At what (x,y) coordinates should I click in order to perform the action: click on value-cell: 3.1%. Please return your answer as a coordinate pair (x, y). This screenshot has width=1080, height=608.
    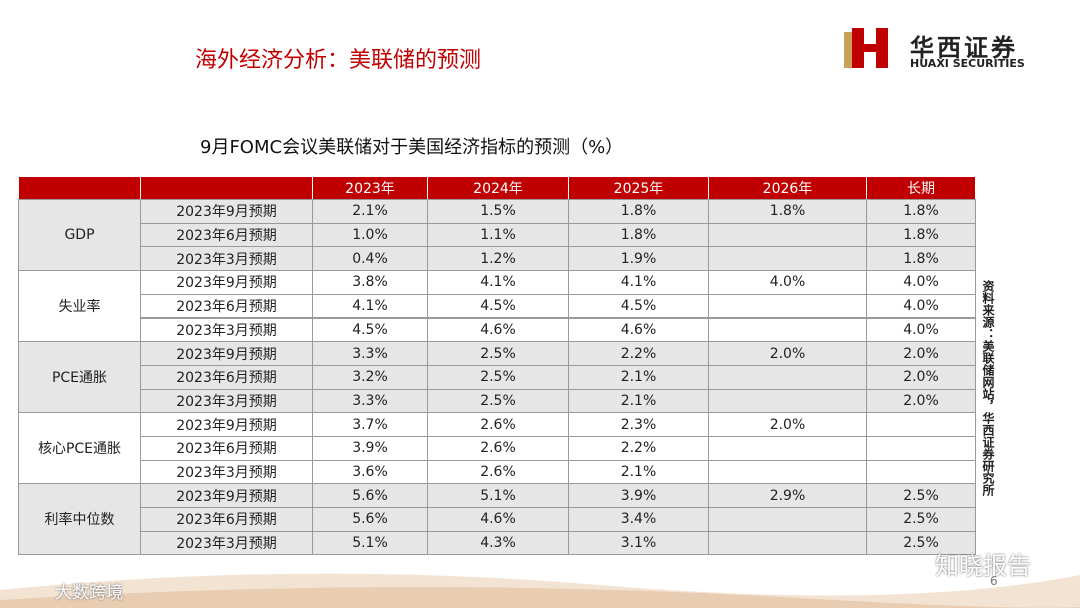
    Looking at the image, I should click on (638, 543).